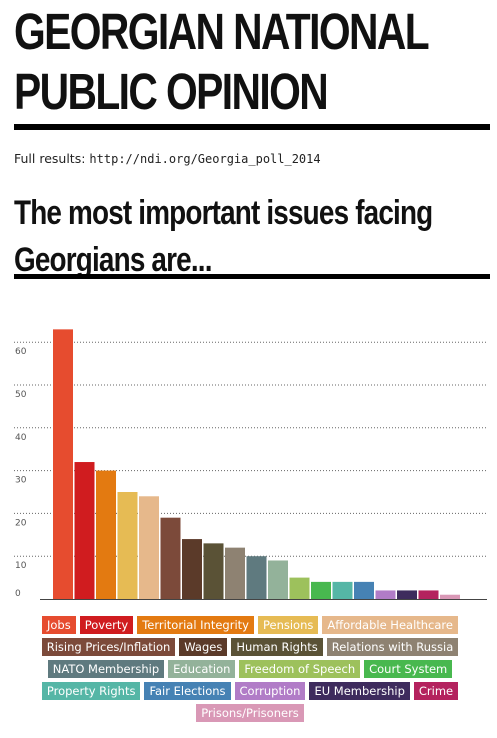 Image resolution: width=497 pixels, height=738 pixels. Describe the element at coordinates (21, 566) in the screenshot. I see `y-tick-label: 10` at that location.